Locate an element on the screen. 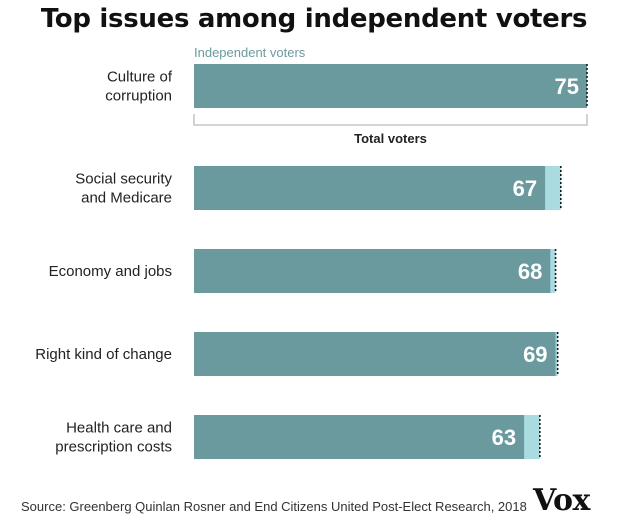 The width and height of the screenshot is (628, 519). category-label: corruption is located at coordinates (138, 96).